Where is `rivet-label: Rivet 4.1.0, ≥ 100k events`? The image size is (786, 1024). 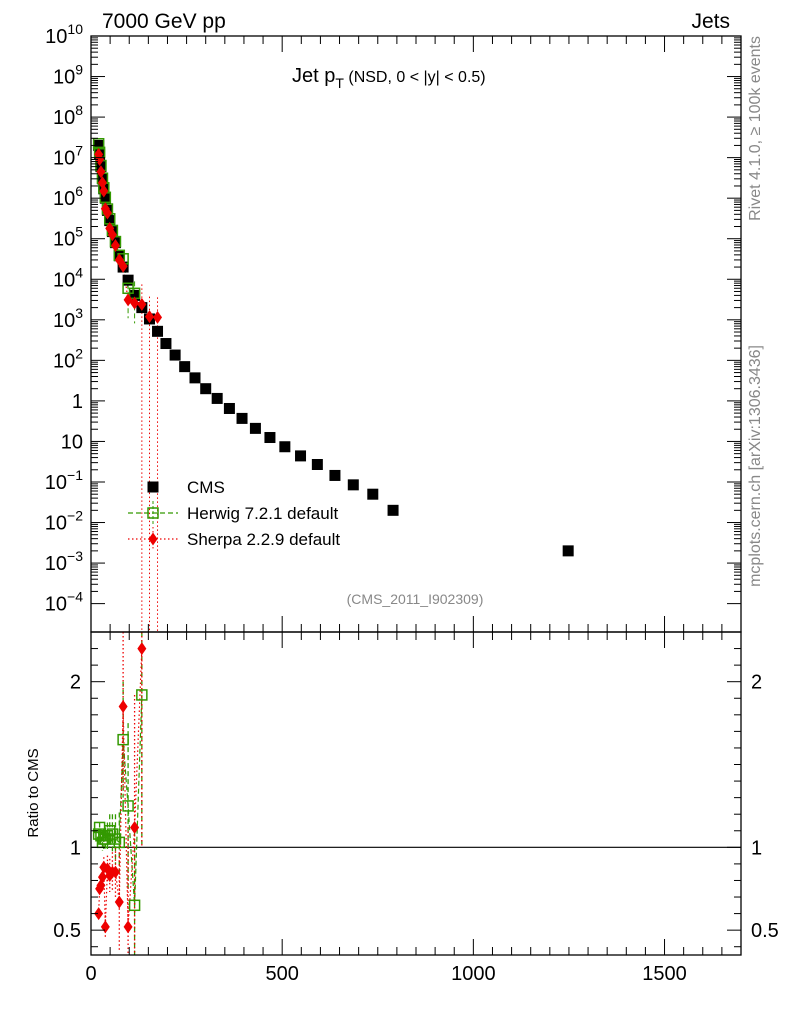 rivet-label: Rivet 4.1.0, ≥ 100k events is located at coordinates (755, 128).